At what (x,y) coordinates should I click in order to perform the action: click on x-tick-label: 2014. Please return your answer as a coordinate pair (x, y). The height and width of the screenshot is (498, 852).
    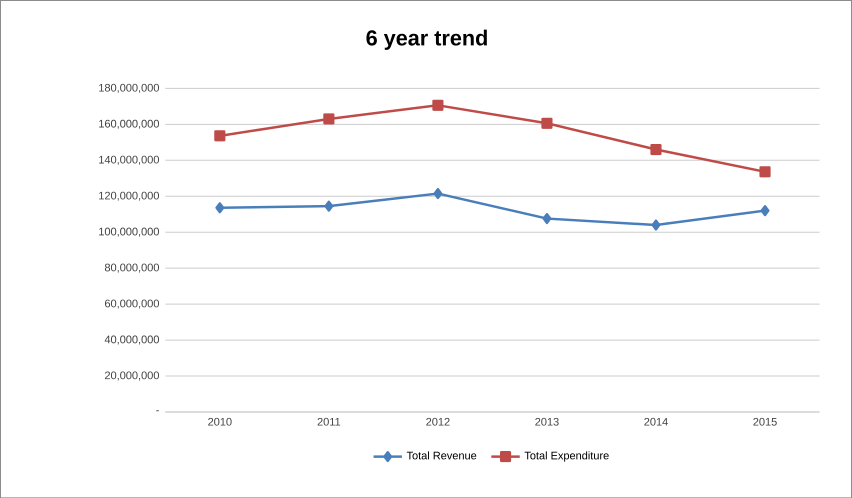
    Looking at the image, I should click on (656, 422).